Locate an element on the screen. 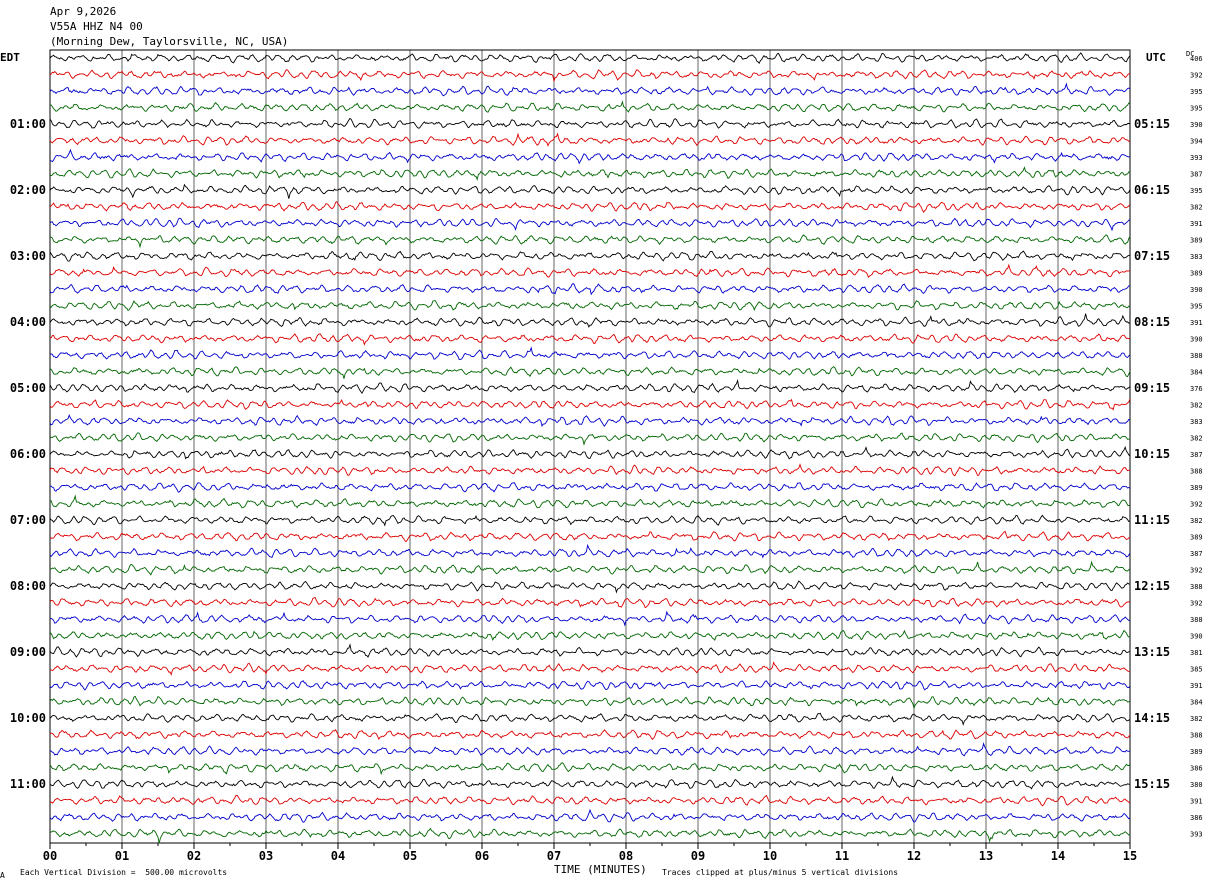  x-tick-label: 02 is located at coordinates (194, 856).